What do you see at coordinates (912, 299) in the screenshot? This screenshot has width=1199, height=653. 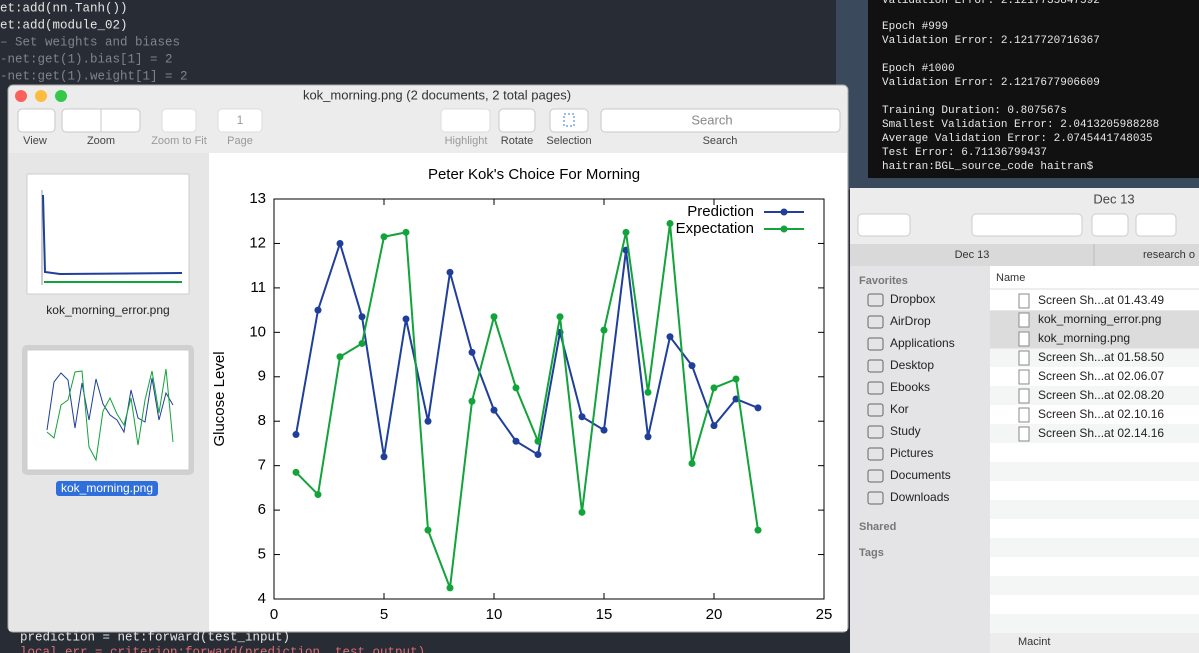 I see `sidebar-item: Dropbox` at bounding box center [912, 299].